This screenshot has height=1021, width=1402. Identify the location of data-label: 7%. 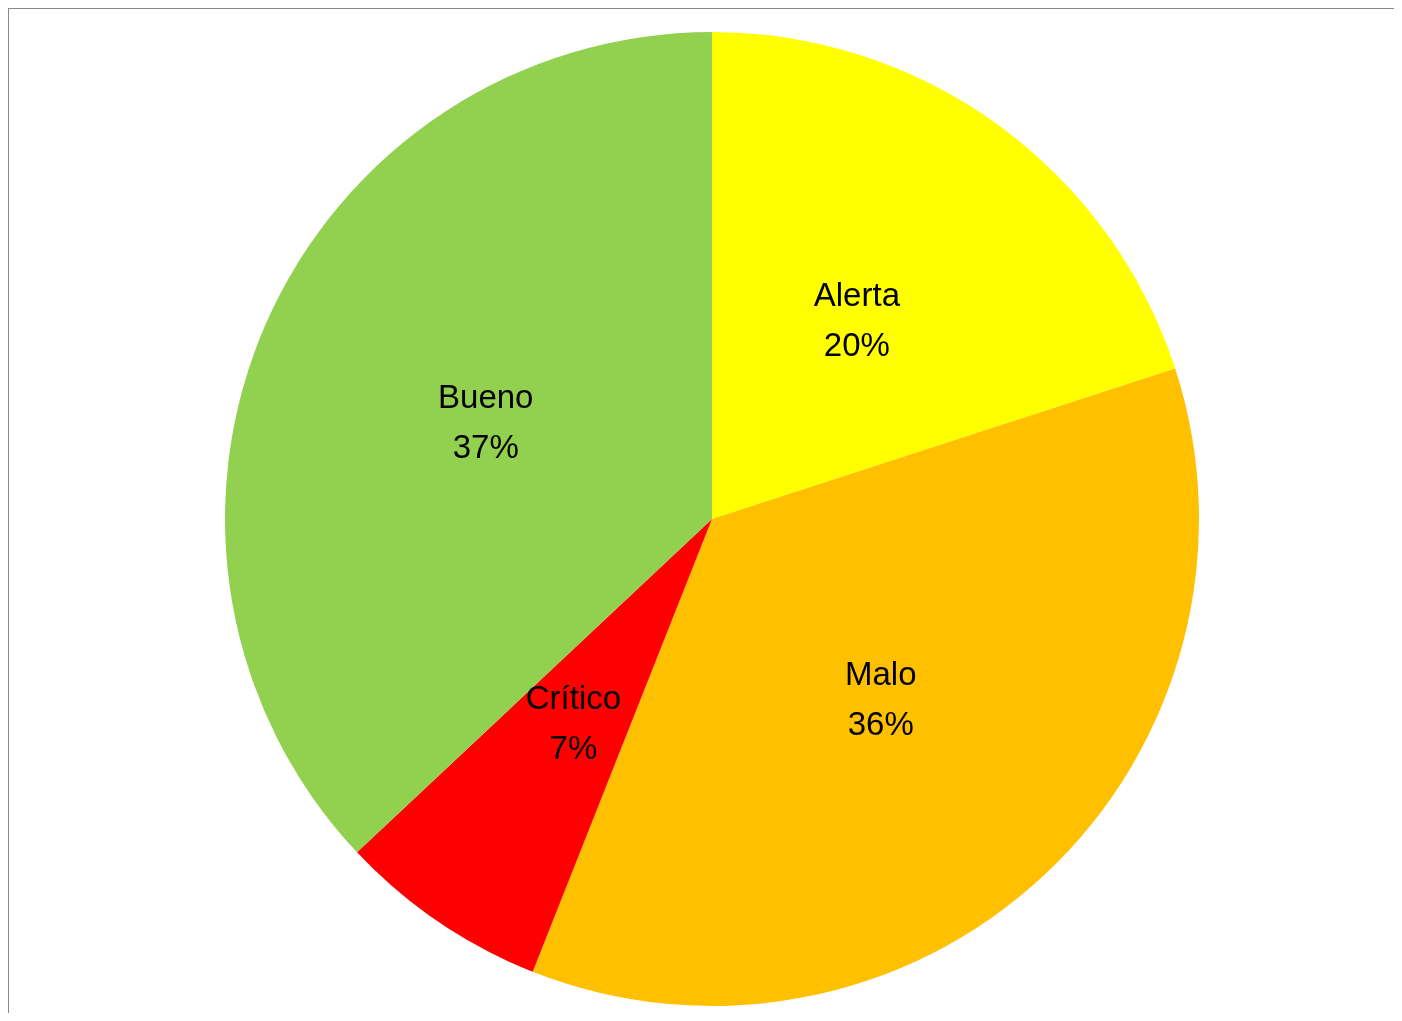
(573, 748).